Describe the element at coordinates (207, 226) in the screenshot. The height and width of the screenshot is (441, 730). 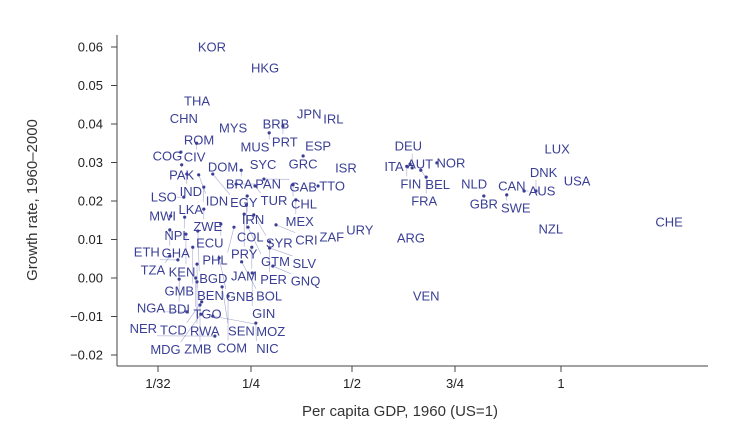
I see `data-point-zwe: ZWE` at that location.